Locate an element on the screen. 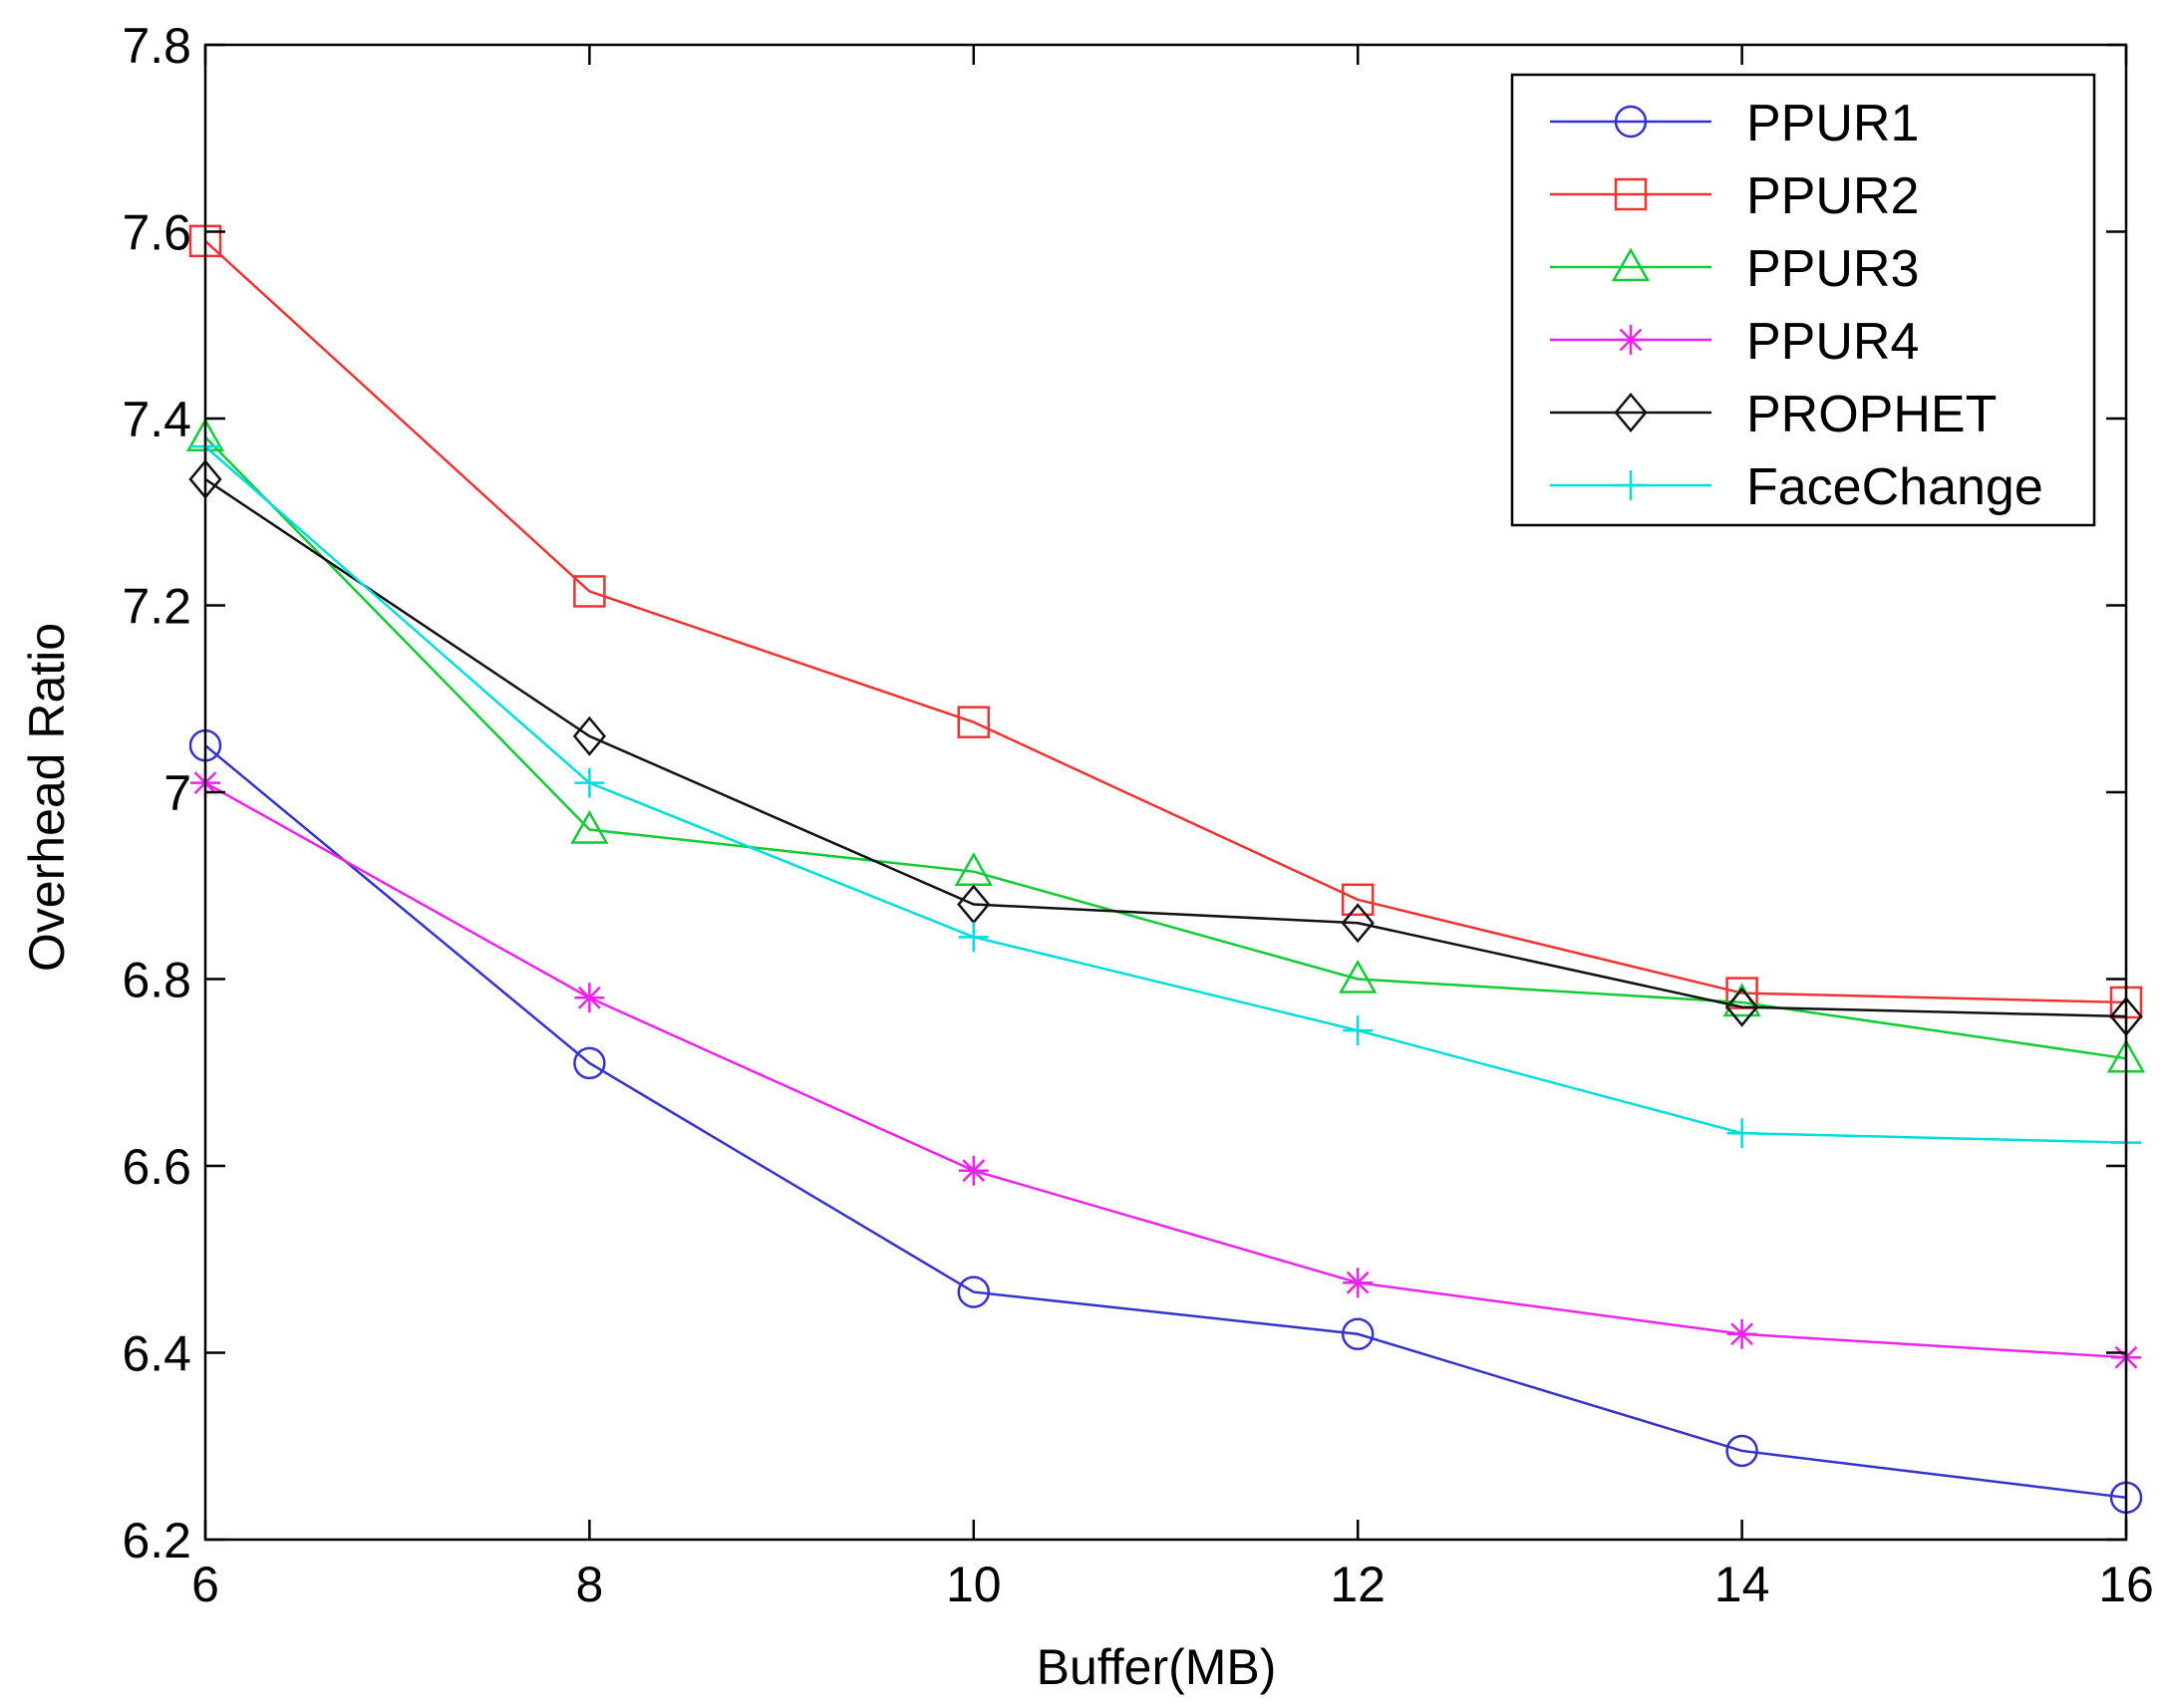 Image resolution: width=2166 pixels, height=1708 pixels. legend: PPUR1 PPUR2 PPUR3 PPUR4 PROPHET FaceChange is located at coordinates (1803, 300).